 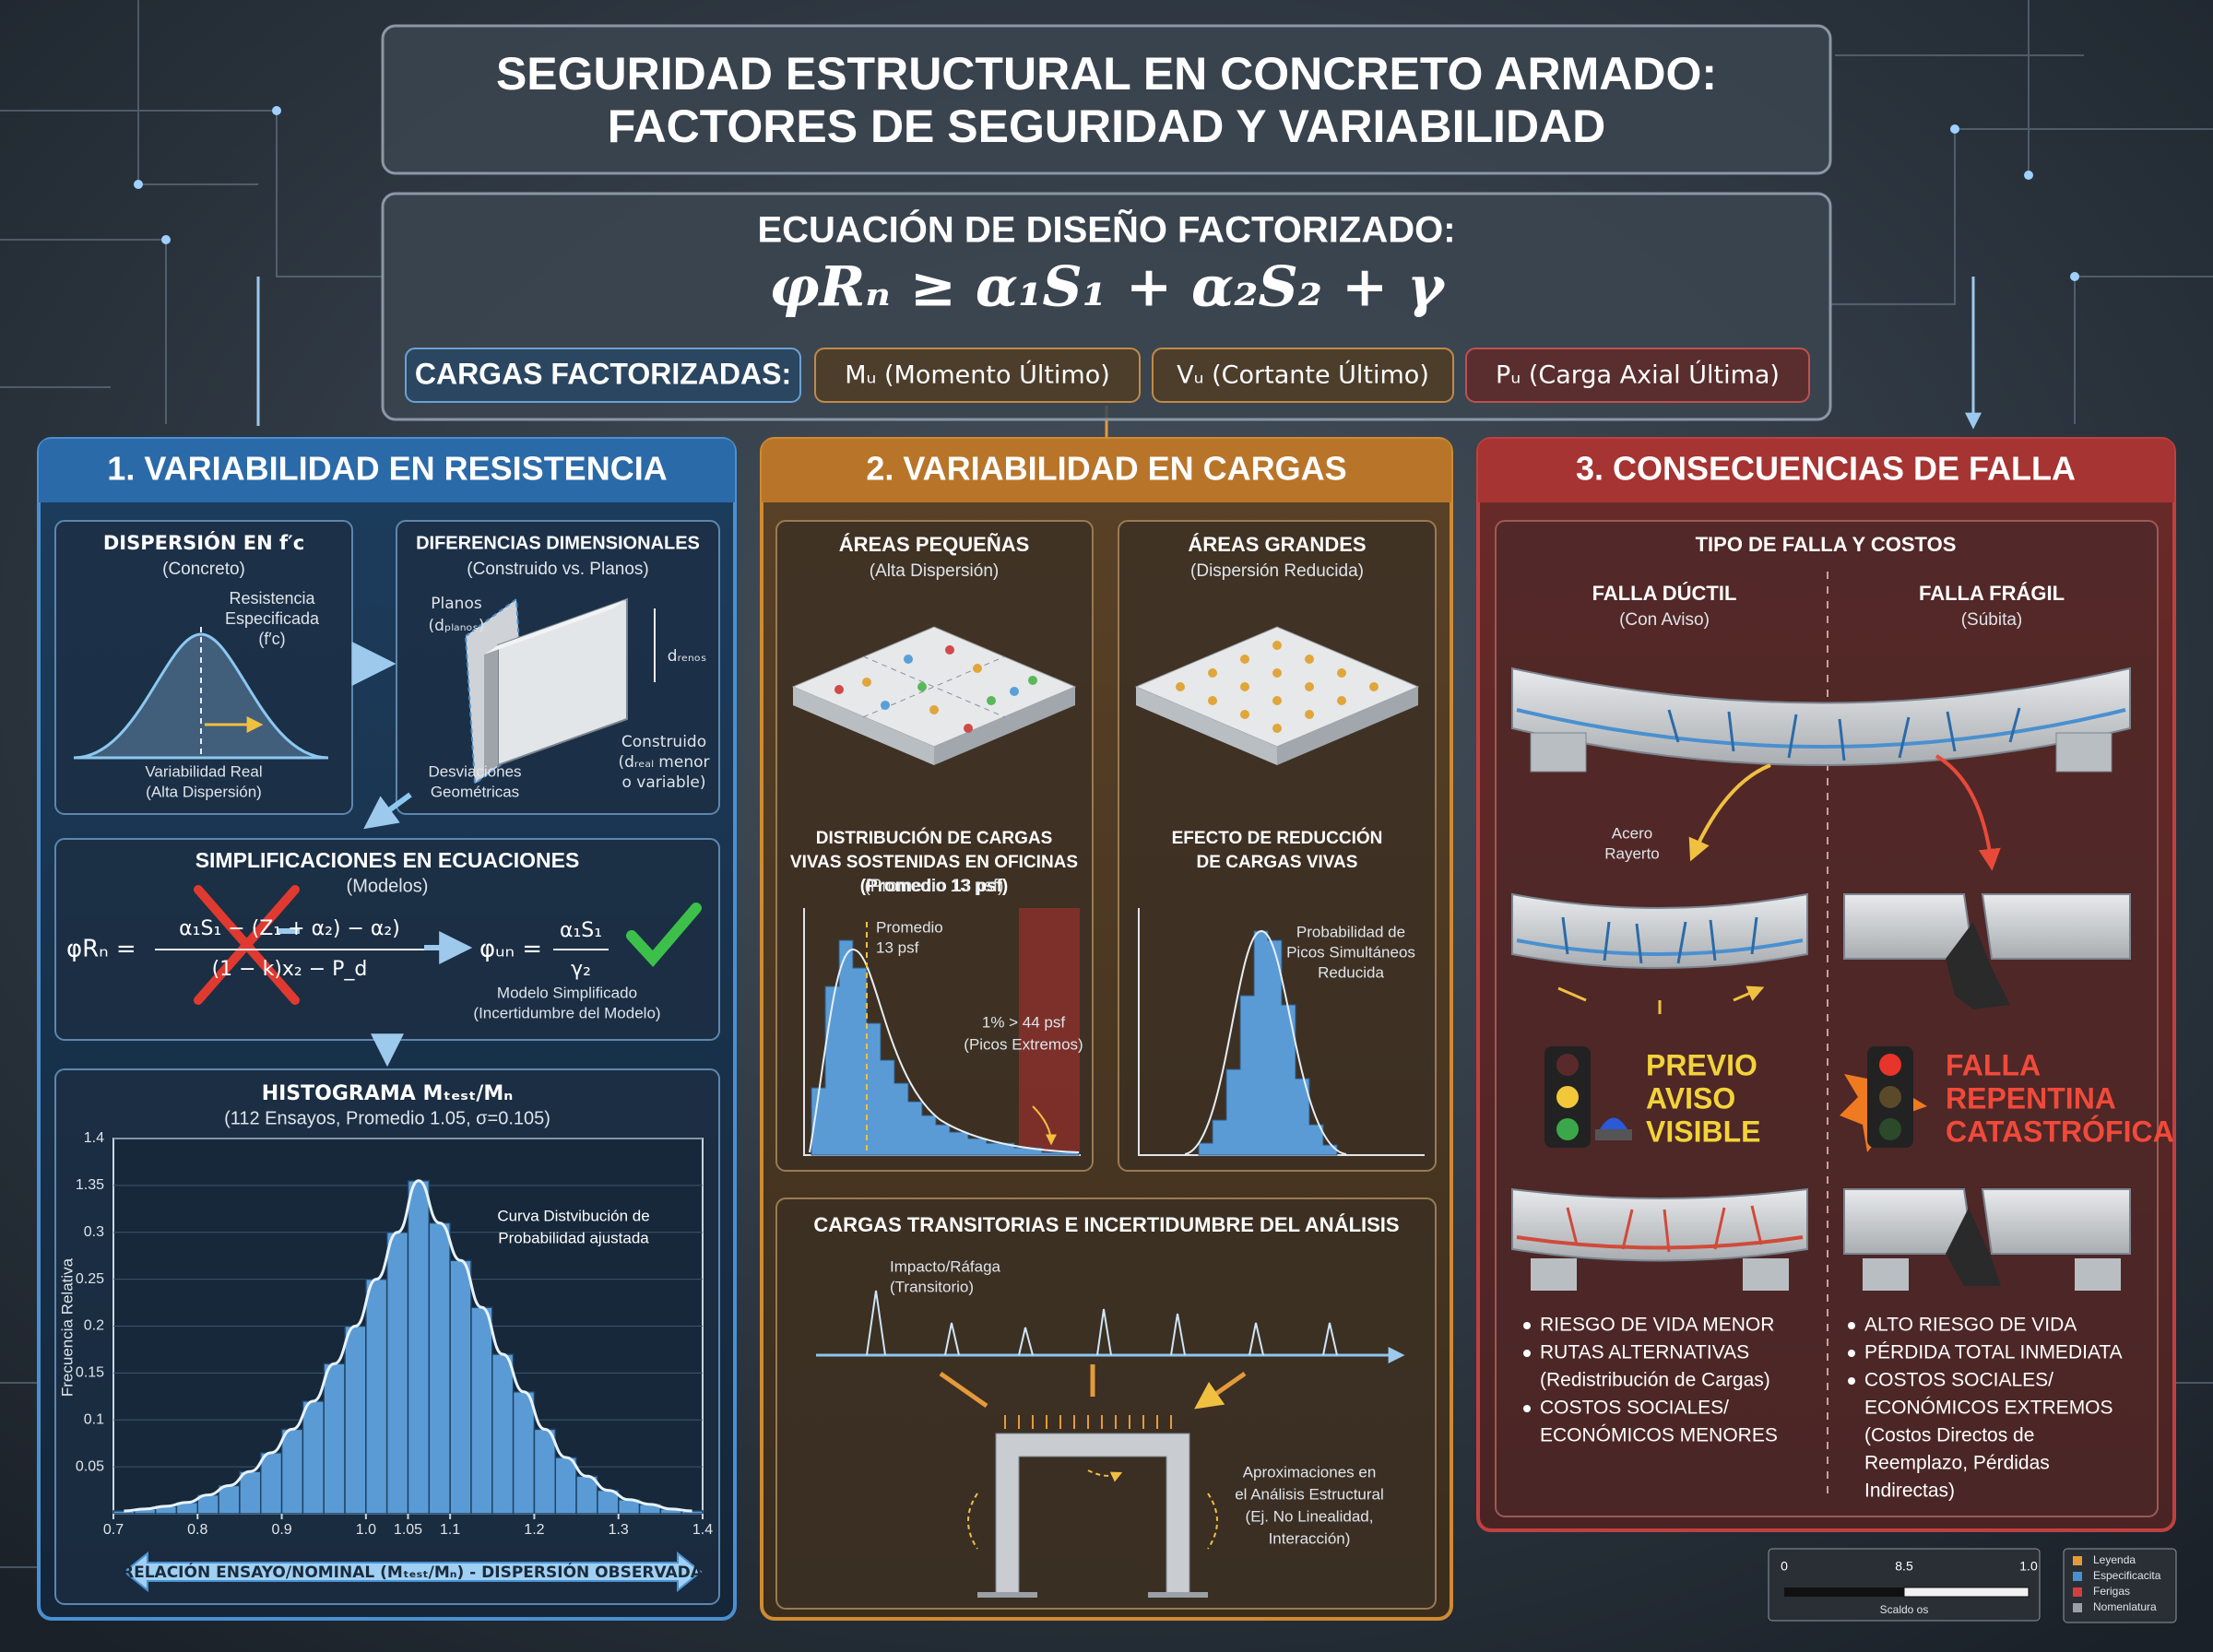 What do you see at coordinates (934, 838) in the screenshot?
I see `label: DISTRIBUCIÓN DE CARGAS` at bounding box center [934, 838].